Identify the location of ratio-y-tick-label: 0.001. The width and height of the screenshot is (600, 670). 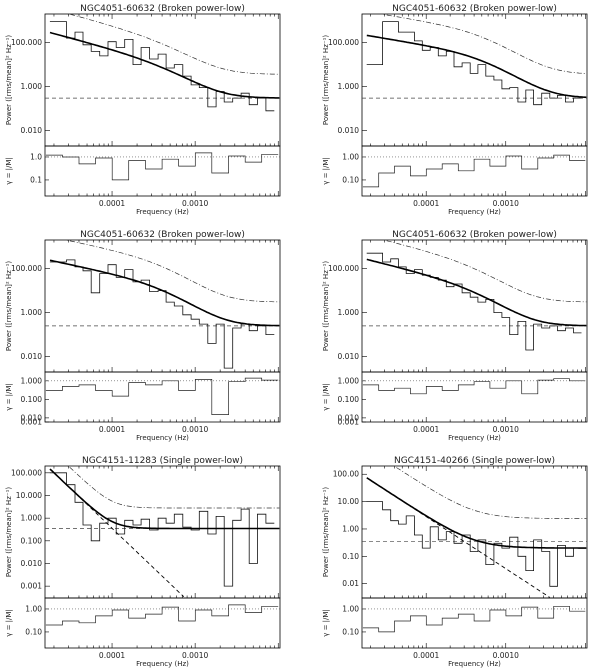
(32, 422).